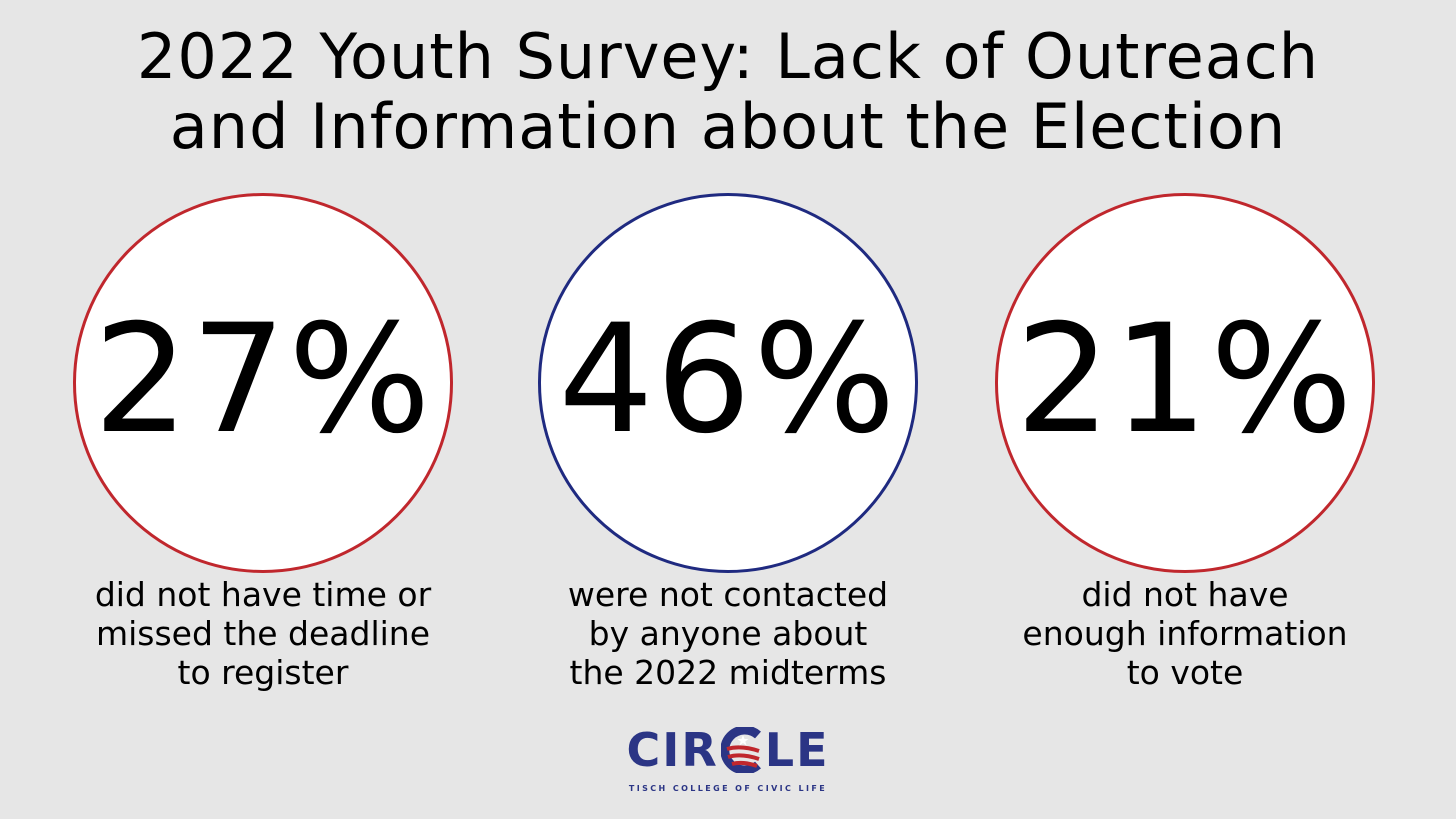 The height and width of the screenshot is (819, 1456). What do you see at coordinates (728, 380) in the screenshot?
I see `stat-value: 46%` at bounding box center [728, 380].